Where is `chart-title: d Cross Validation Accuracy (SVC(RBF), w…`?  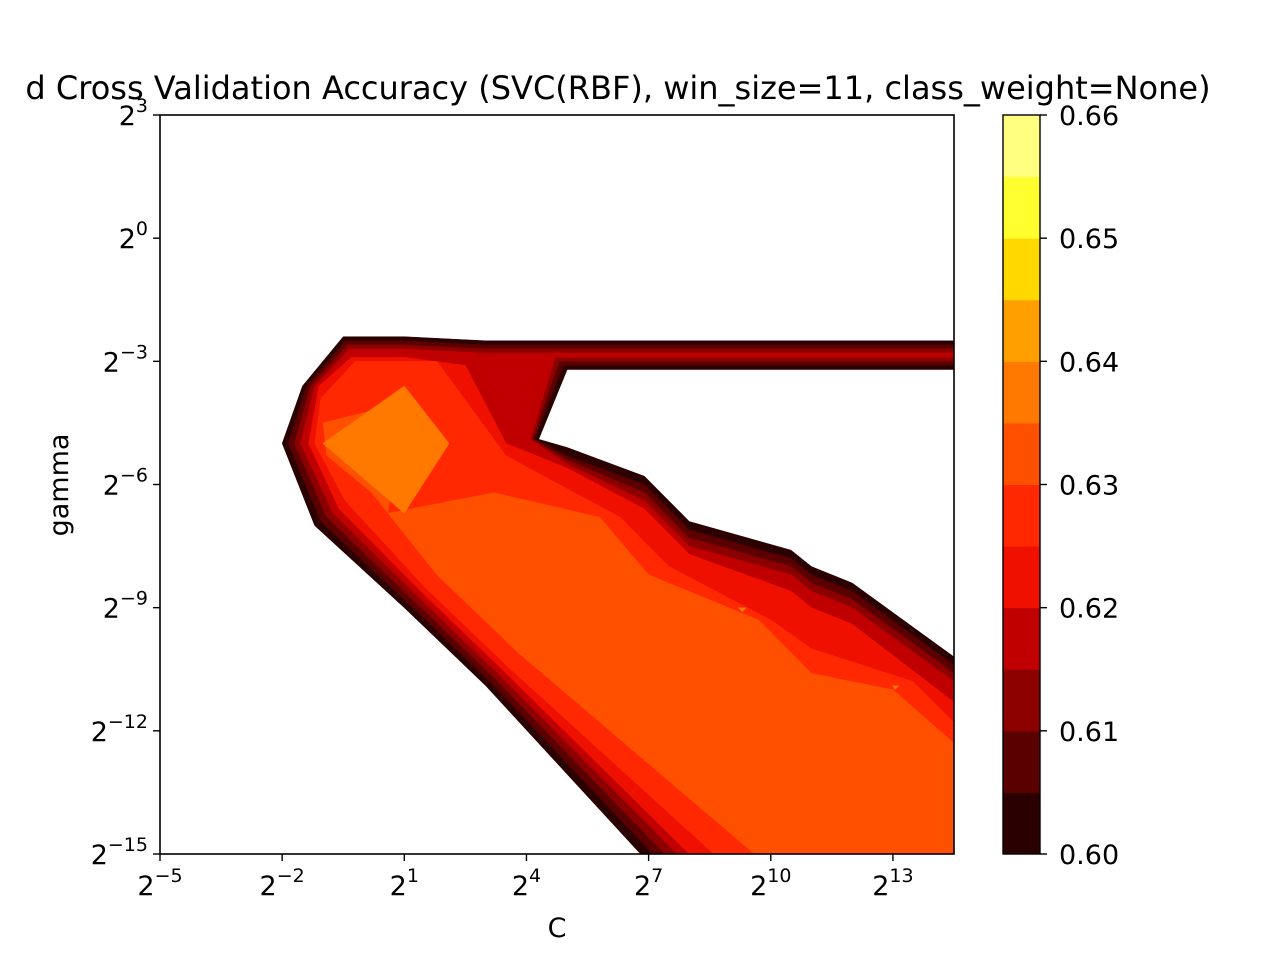 chart-title: d Cross Validation Accuracy (SVC(RBF), w… is located at coordinates (617, 88).